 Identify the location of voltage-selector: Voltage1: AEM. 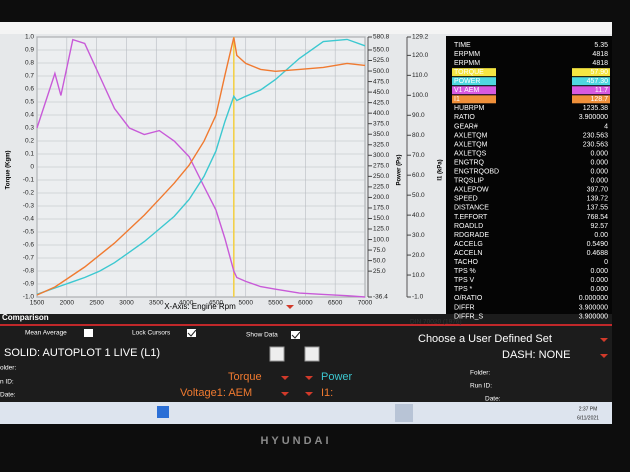
(216, 393).